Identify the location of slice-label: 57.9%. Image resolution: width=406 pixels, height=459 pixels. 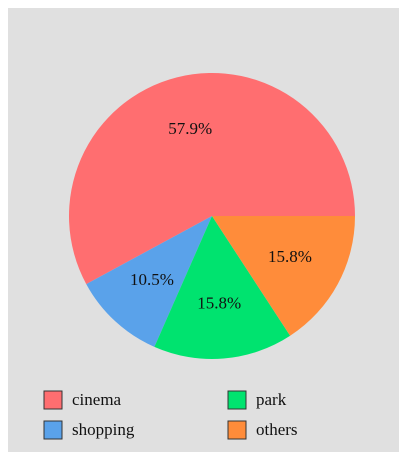
(190, 128).